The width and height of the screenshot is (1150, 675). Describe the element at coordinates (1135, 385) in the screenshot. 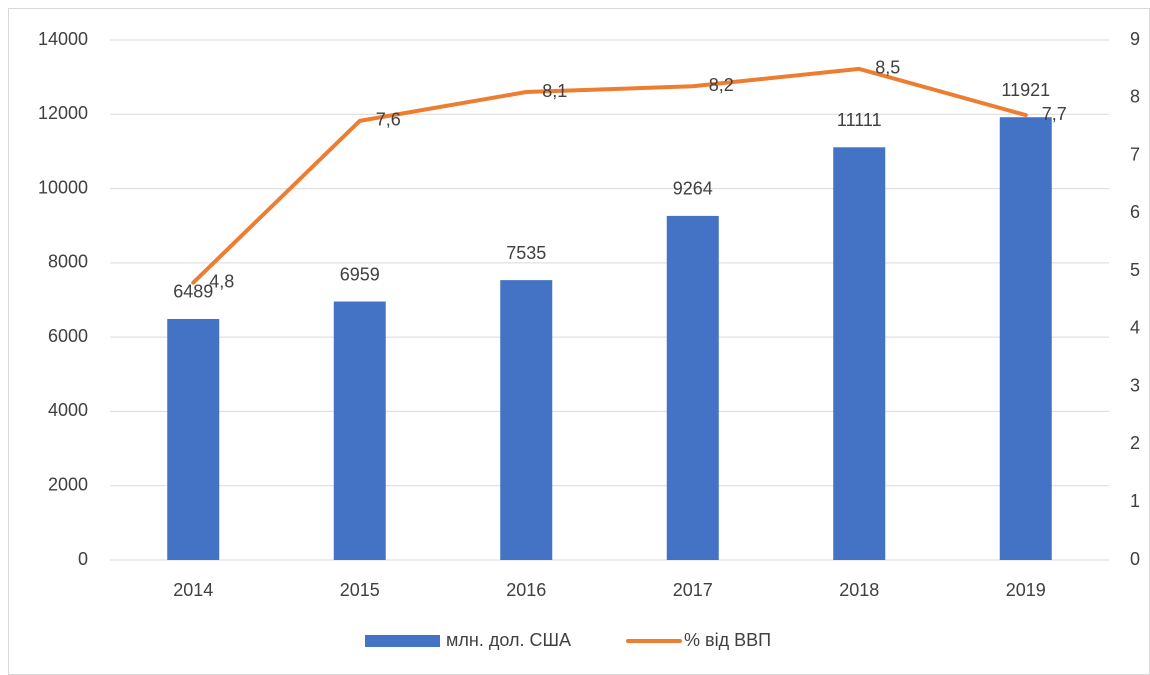

I see `y2-tick-label: 3` at that location.